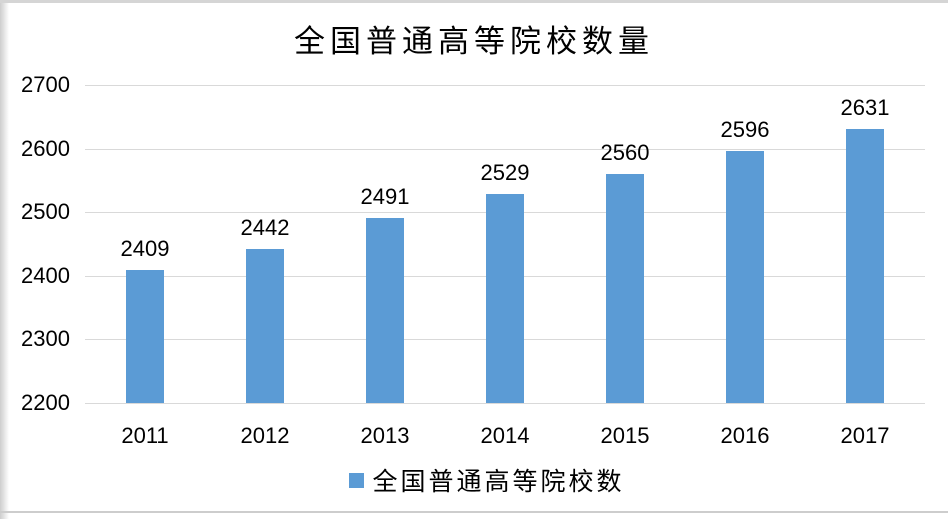 The image size is (948, 519). Describe the element at coordinates (265, 435) in the screenshot. I see `x-axis-tick-label: 2012` at that location.